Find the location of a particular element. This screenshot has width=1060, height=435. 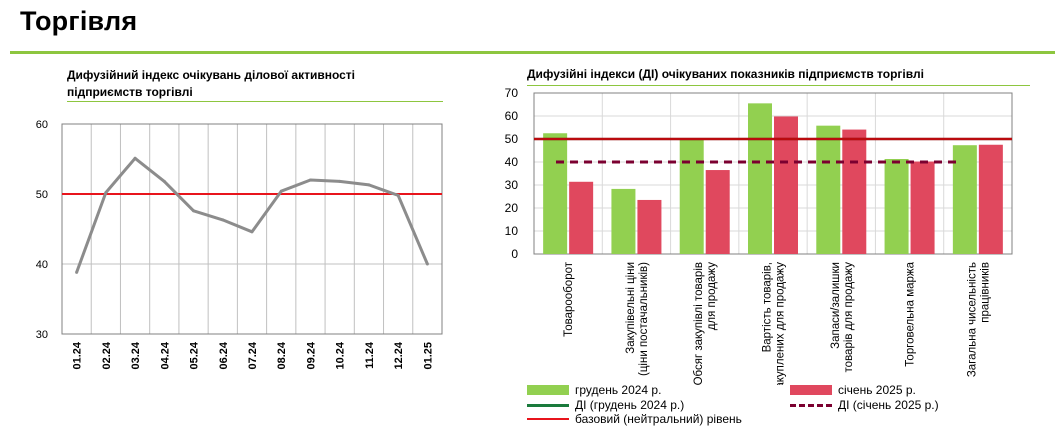

x-tick-label: 12.24 is located at coordinates (399, 355).